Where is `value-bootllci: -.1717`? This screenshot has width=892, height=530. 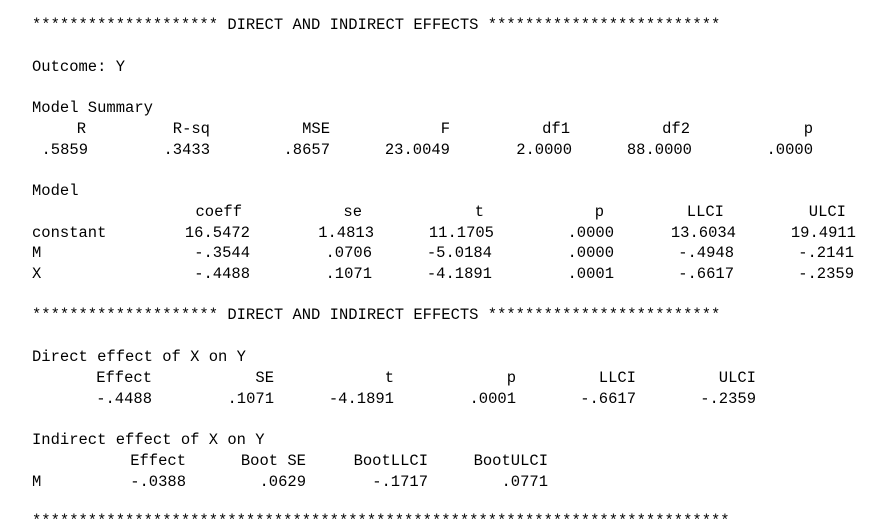
value-bootllci: -.1717 is located at coordinates (400, 482).